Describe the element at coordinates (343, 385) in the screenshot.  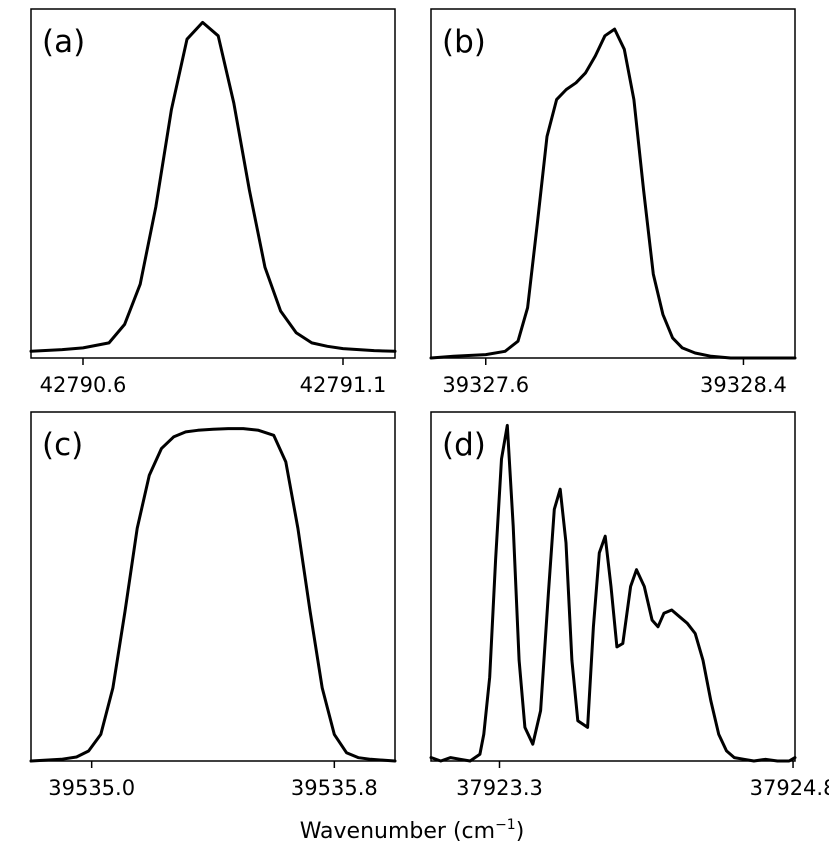
I see `x-tick-label: 42791.1` at that location.